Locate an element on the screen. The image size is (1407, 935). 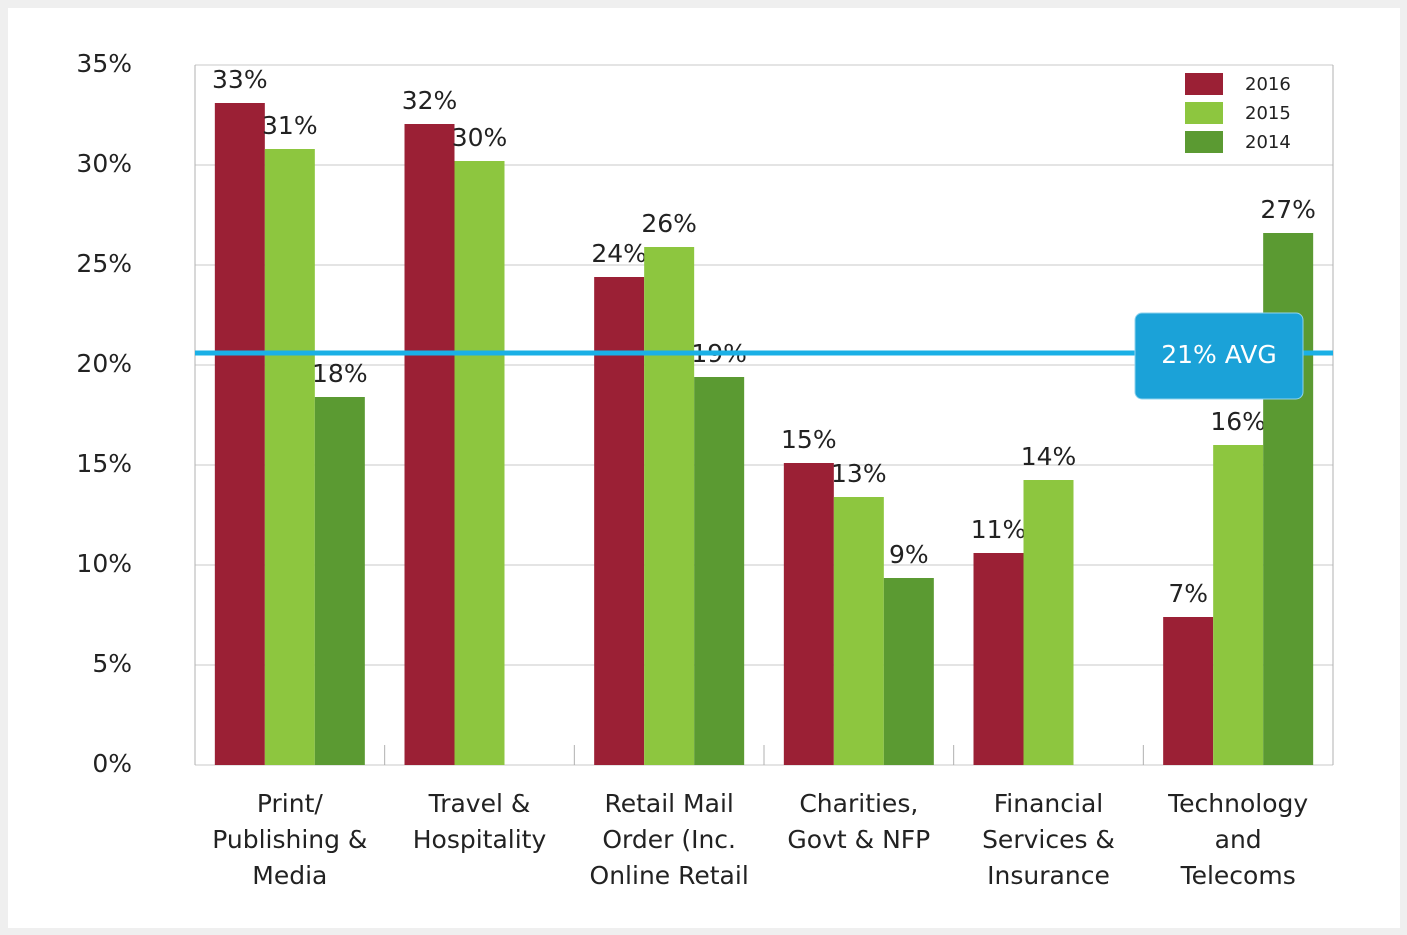
x-tick-label: Charities, Govt & NFP is located at coordinates (859, 821).